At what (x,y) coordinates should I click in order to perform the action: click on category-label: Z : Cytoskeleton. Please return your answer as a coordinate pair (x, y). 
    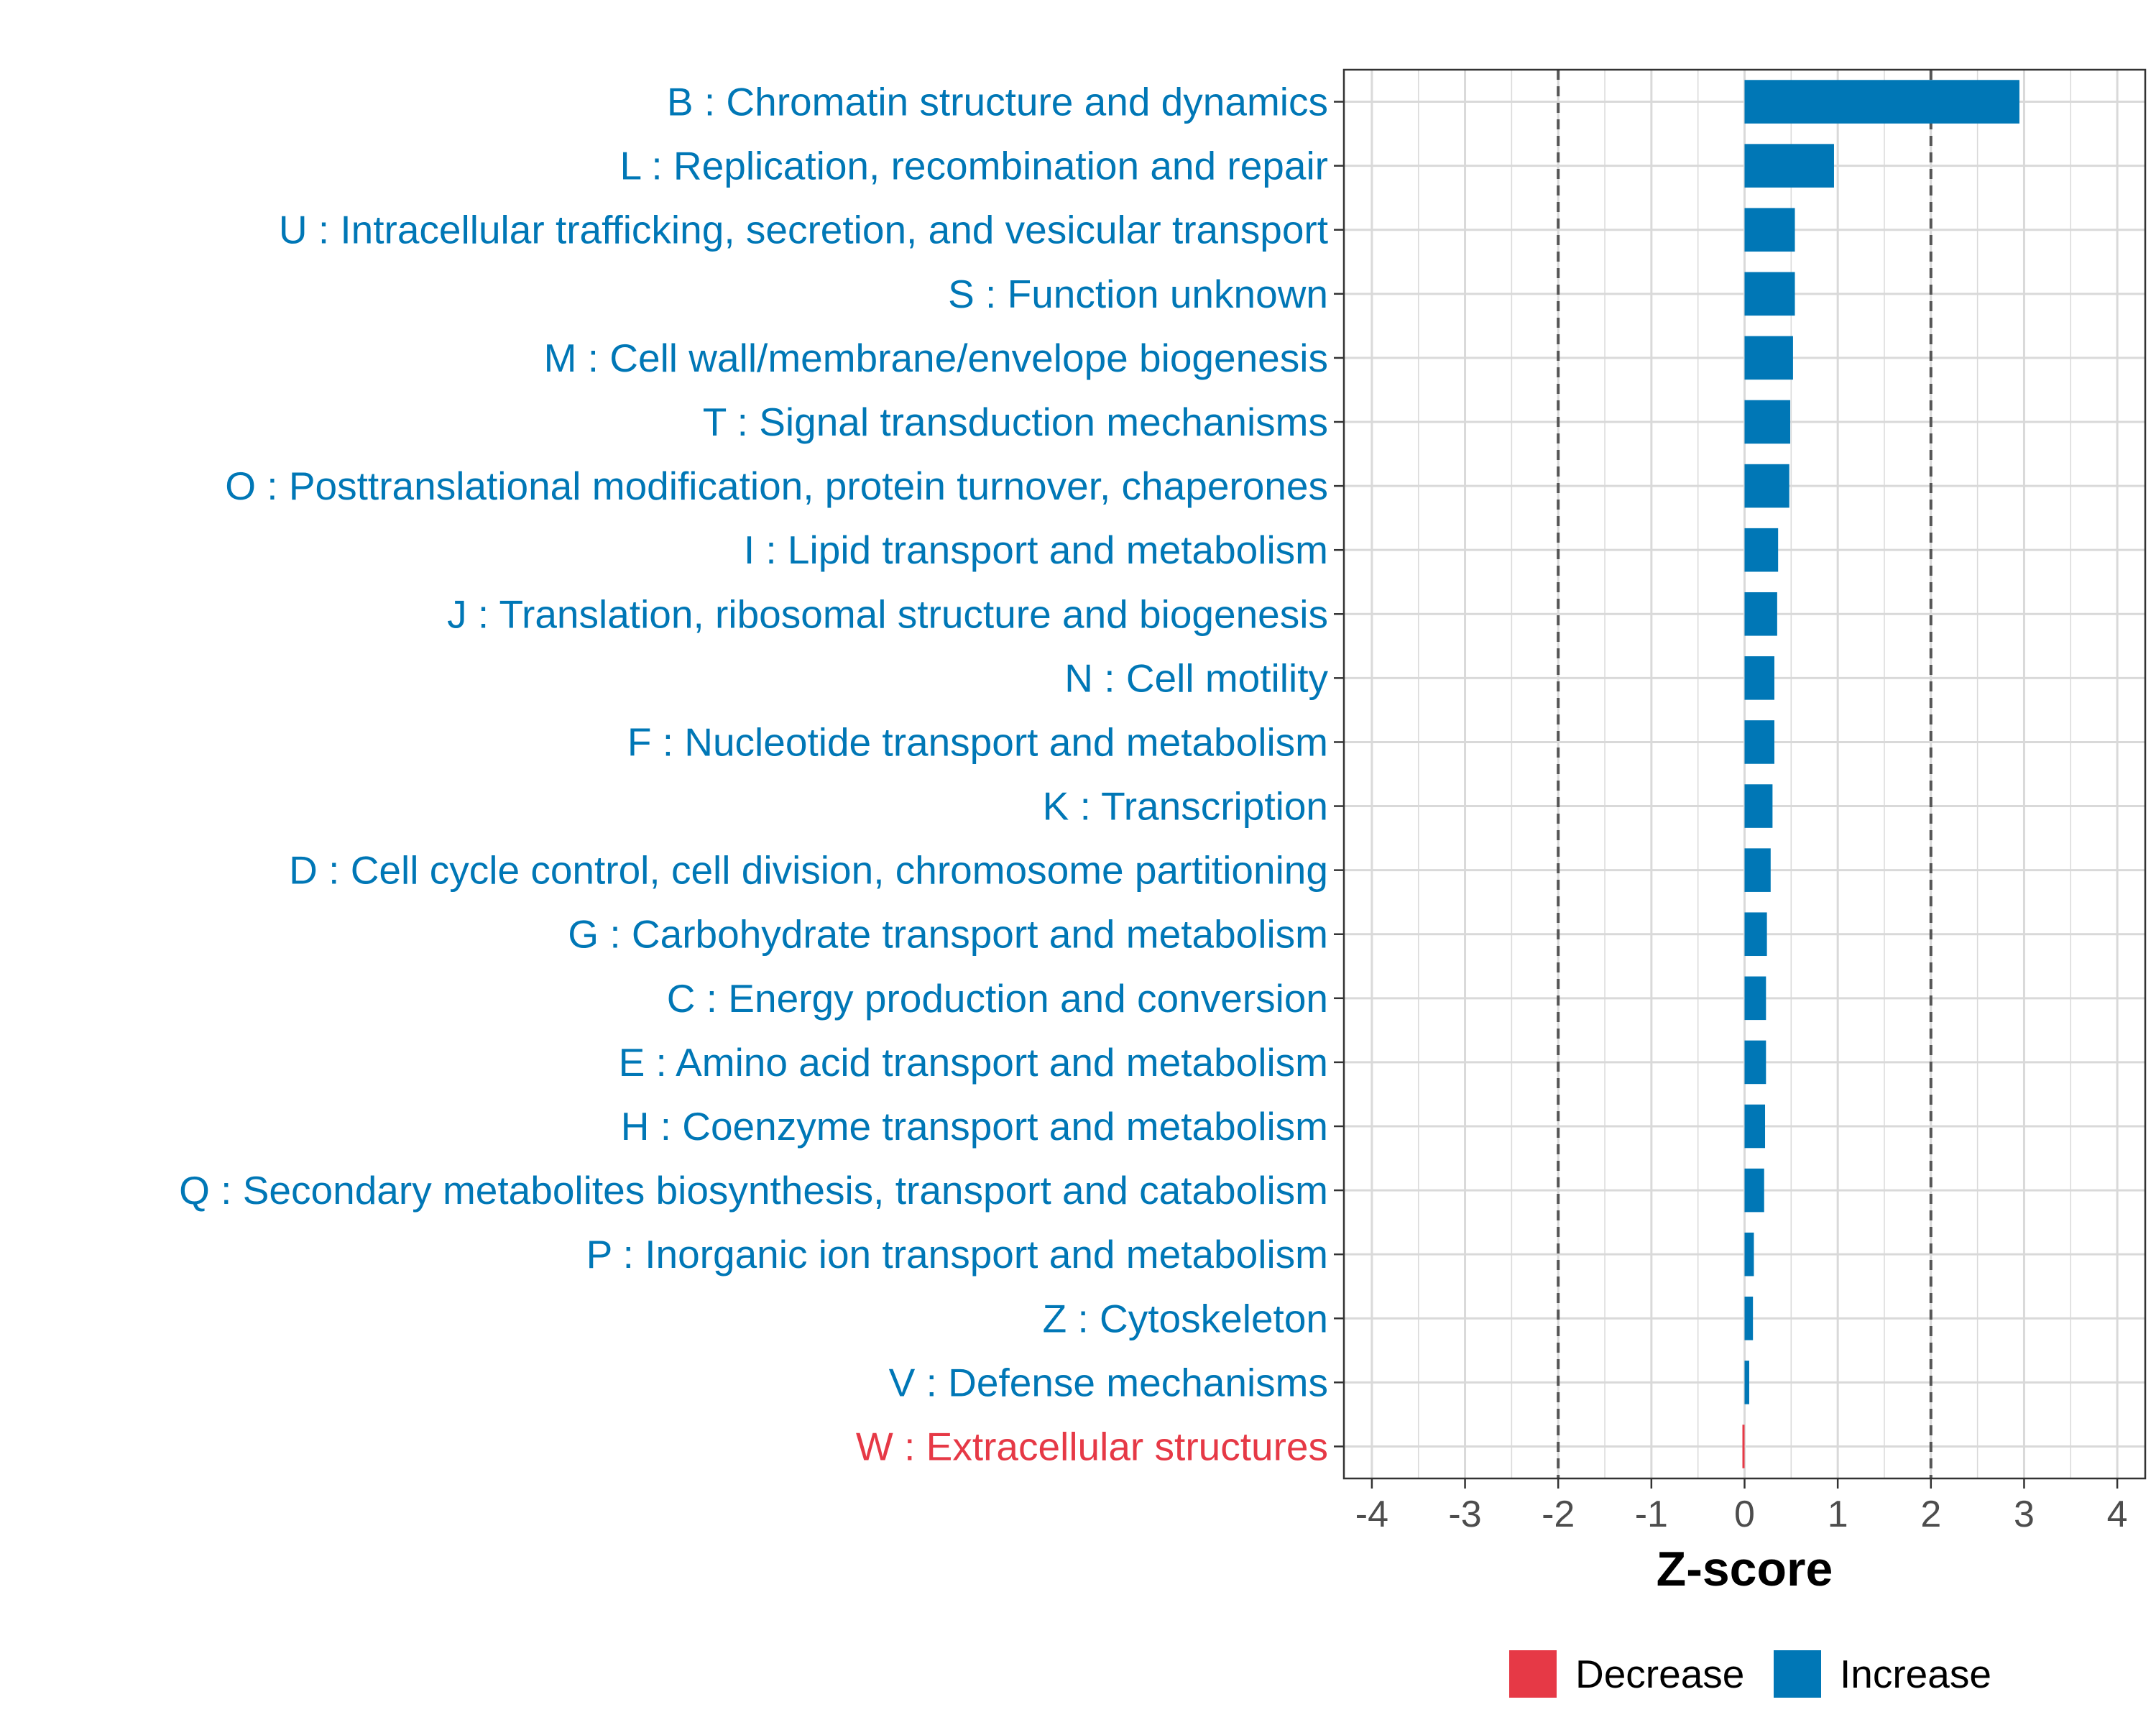
    Looking at the image, I should click on (1186, 1318).